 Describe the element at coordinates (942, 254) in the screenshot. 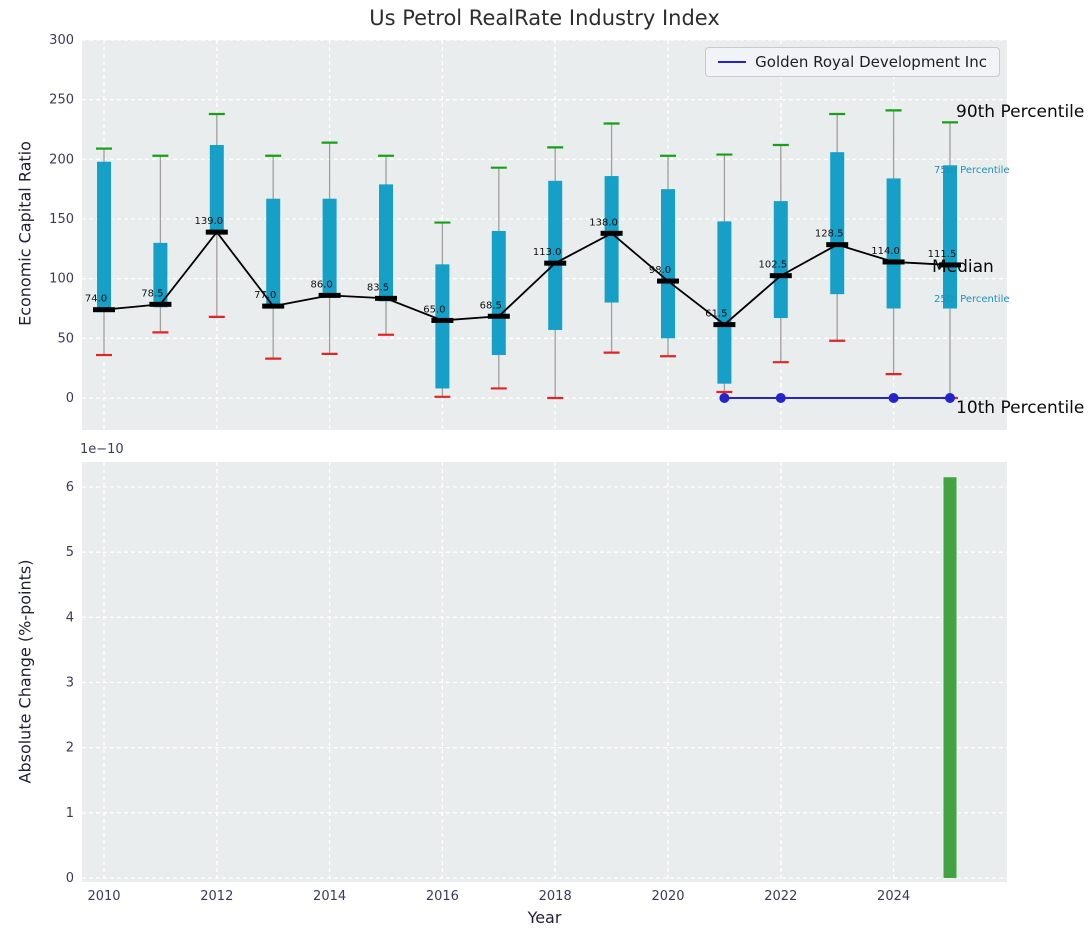

I see `median-value-label: 111.5` at that location.